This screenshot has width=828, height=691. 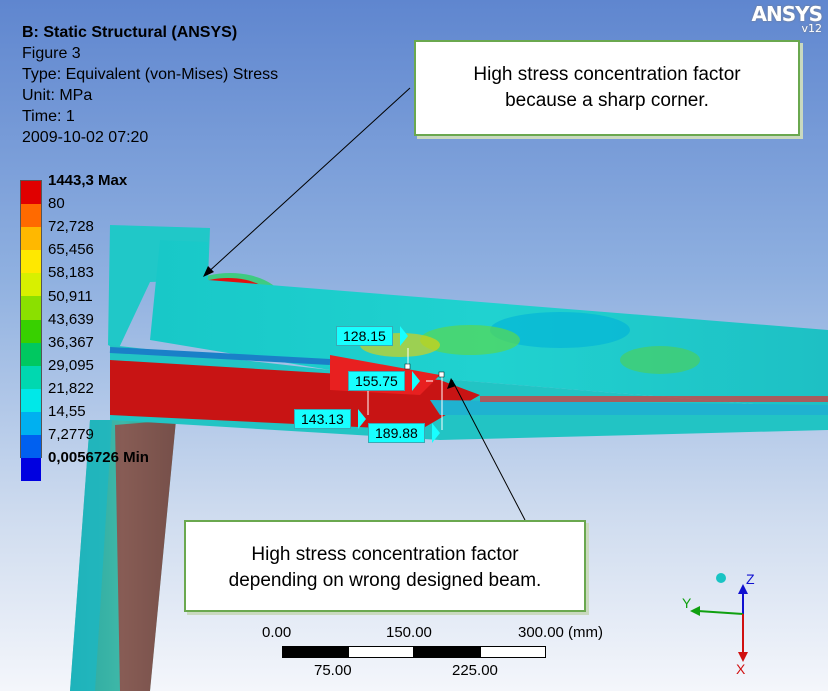 I want to click on legend-label: 7,2779, so click(x=71, y=435).